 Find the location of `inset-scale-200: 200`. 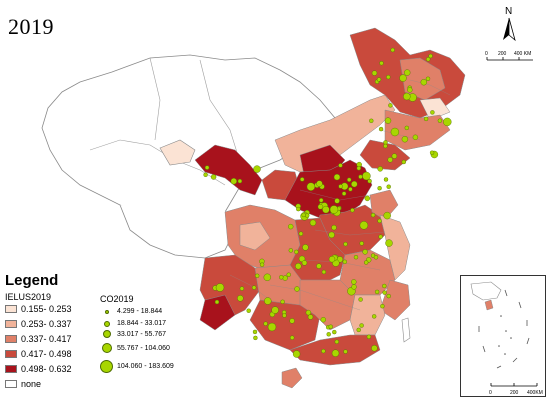

inset-scale-200: 200 is located at coordinates (514, 393).